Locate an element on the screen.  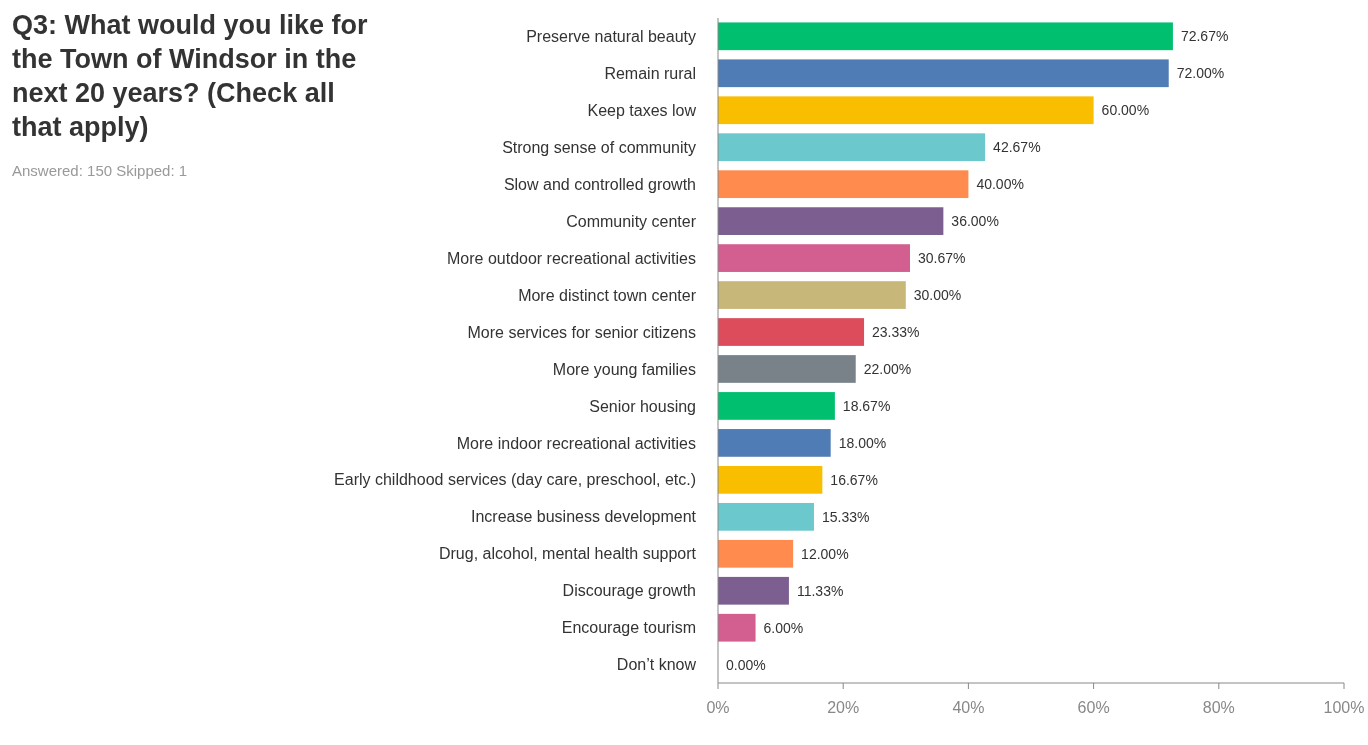
data-label: 22.00% is located at coordinates (887, 368).